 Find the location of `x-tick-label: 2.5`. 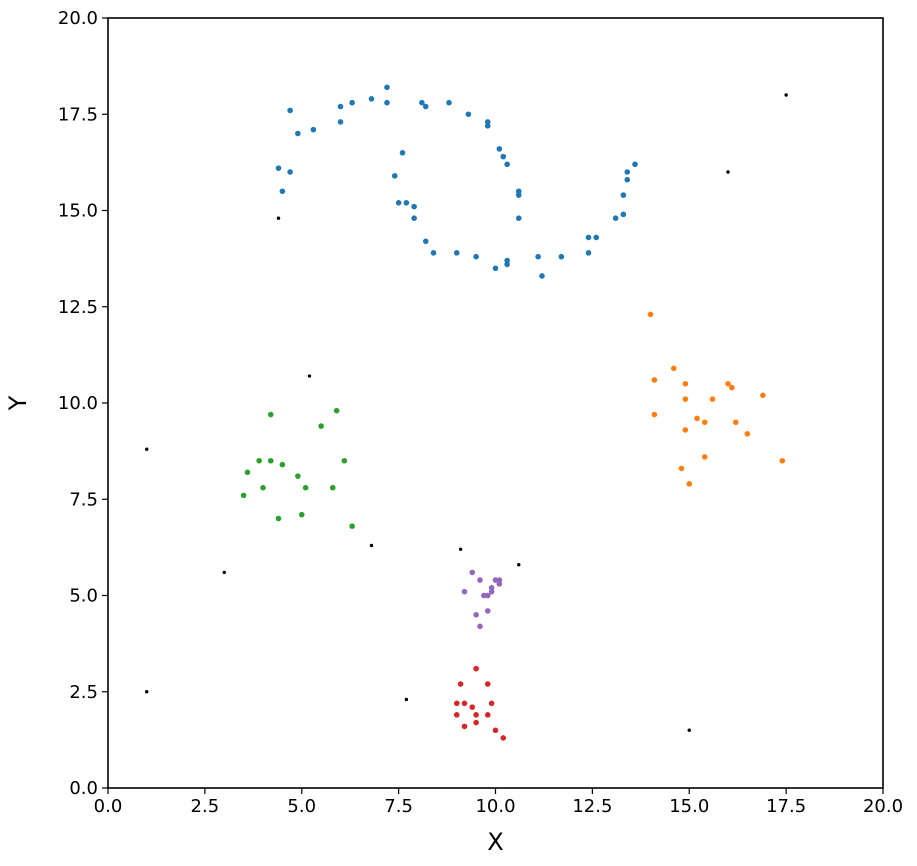

x-tick-label: 2.5 is located at coordinates (205, 806).